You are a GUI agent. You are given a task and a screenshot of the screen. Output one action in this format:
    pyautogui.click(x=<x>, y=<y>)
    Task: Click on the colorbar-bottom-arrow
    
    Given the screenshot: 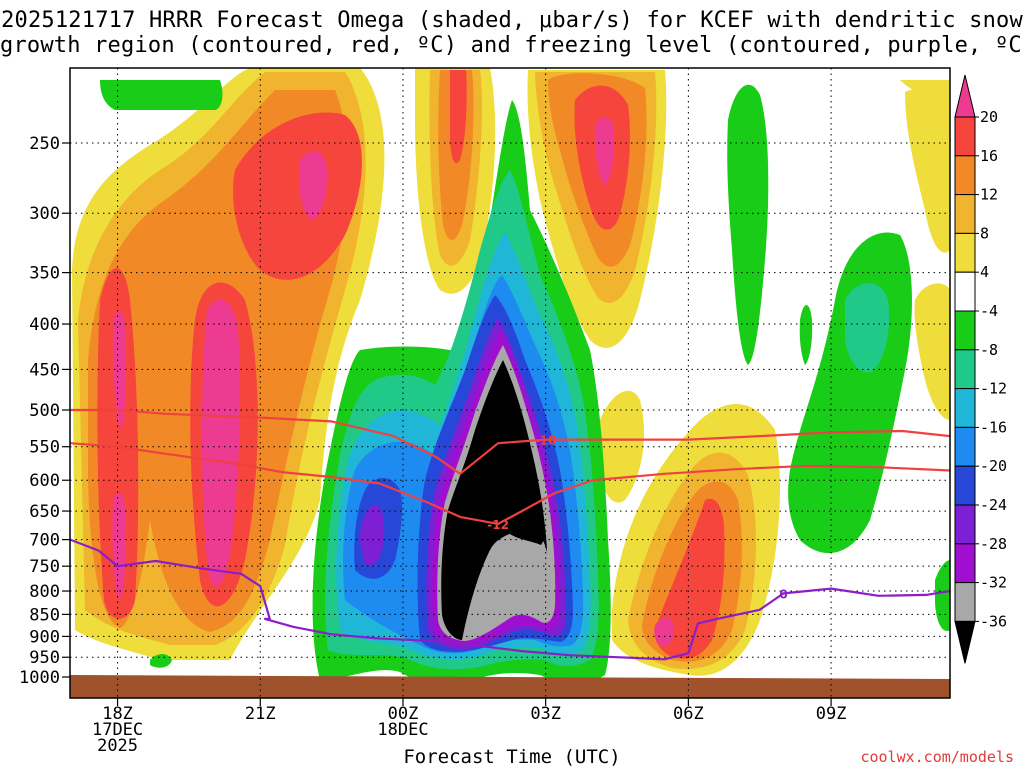 What is the action you would take?
    pyautogui.click(x=965, y=642)
    